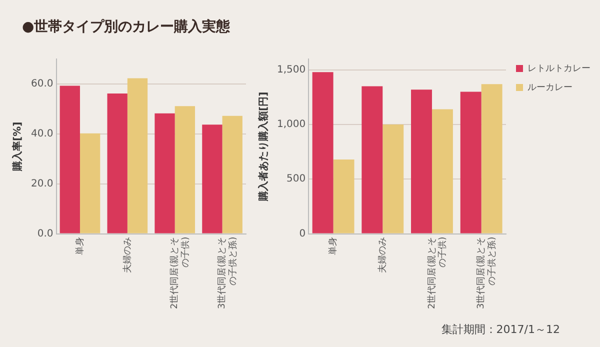 The height and width of the screenshot is (347, 600). Describe the element at coordinates (126, 27) in the screenshot. I see `chart-title: ●世帯タイプ別のカレー購入実態` at that location.